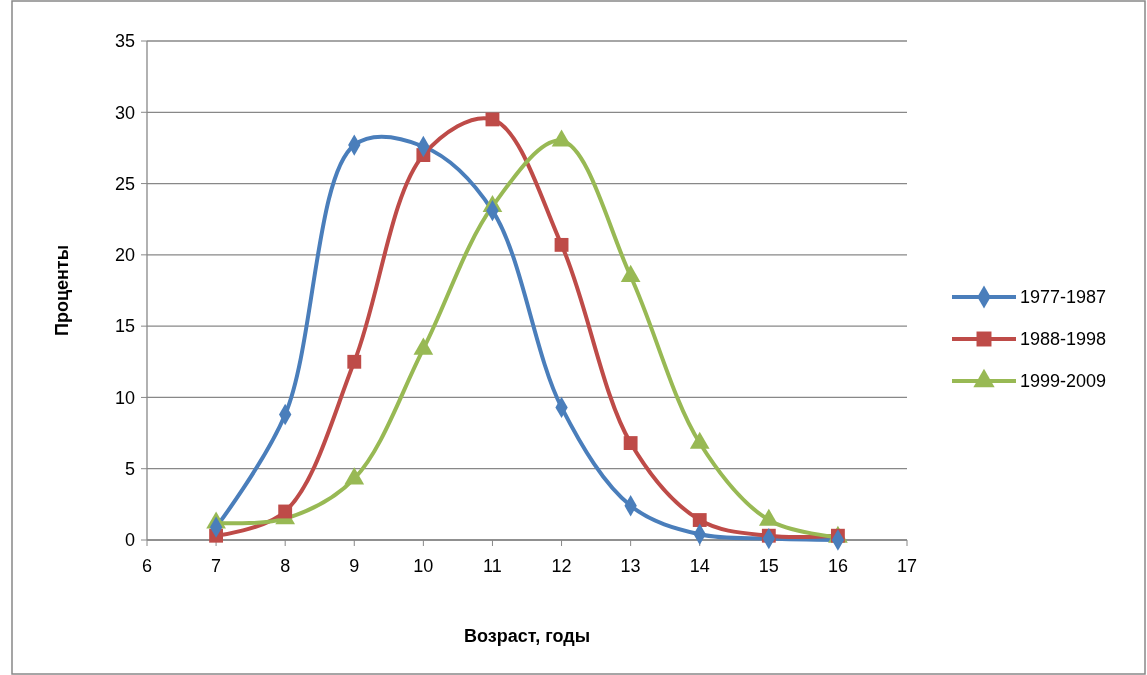  I want to click on x-tick-label: 10, so click(423, 566).